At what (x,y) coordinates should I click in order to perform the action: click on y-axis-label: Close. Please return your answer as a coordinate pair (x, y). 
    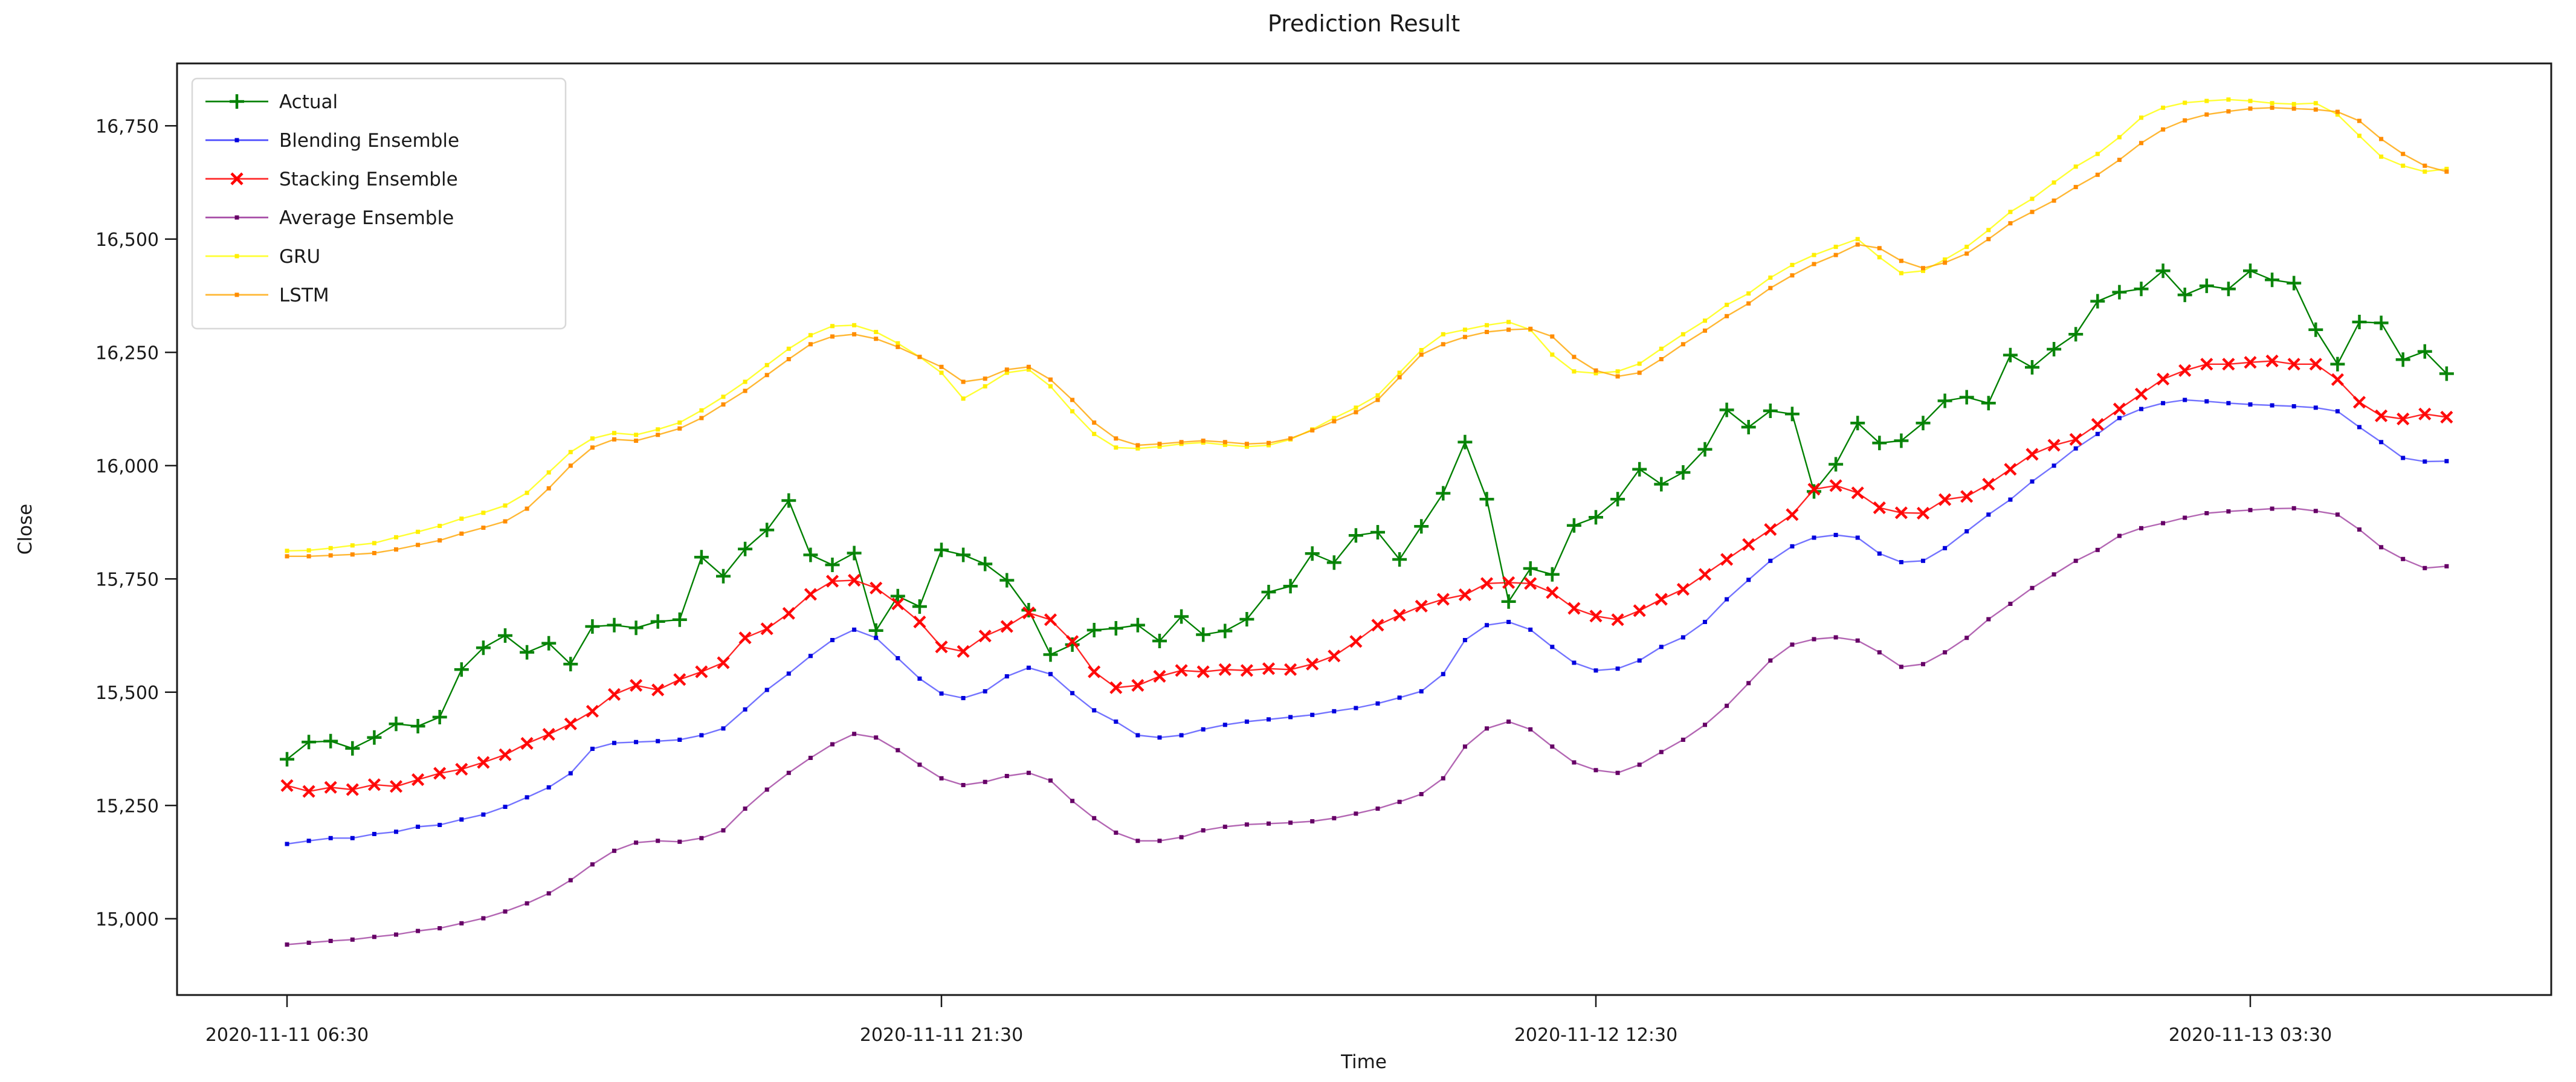
    Looking at the image, I should click on (26, 529).